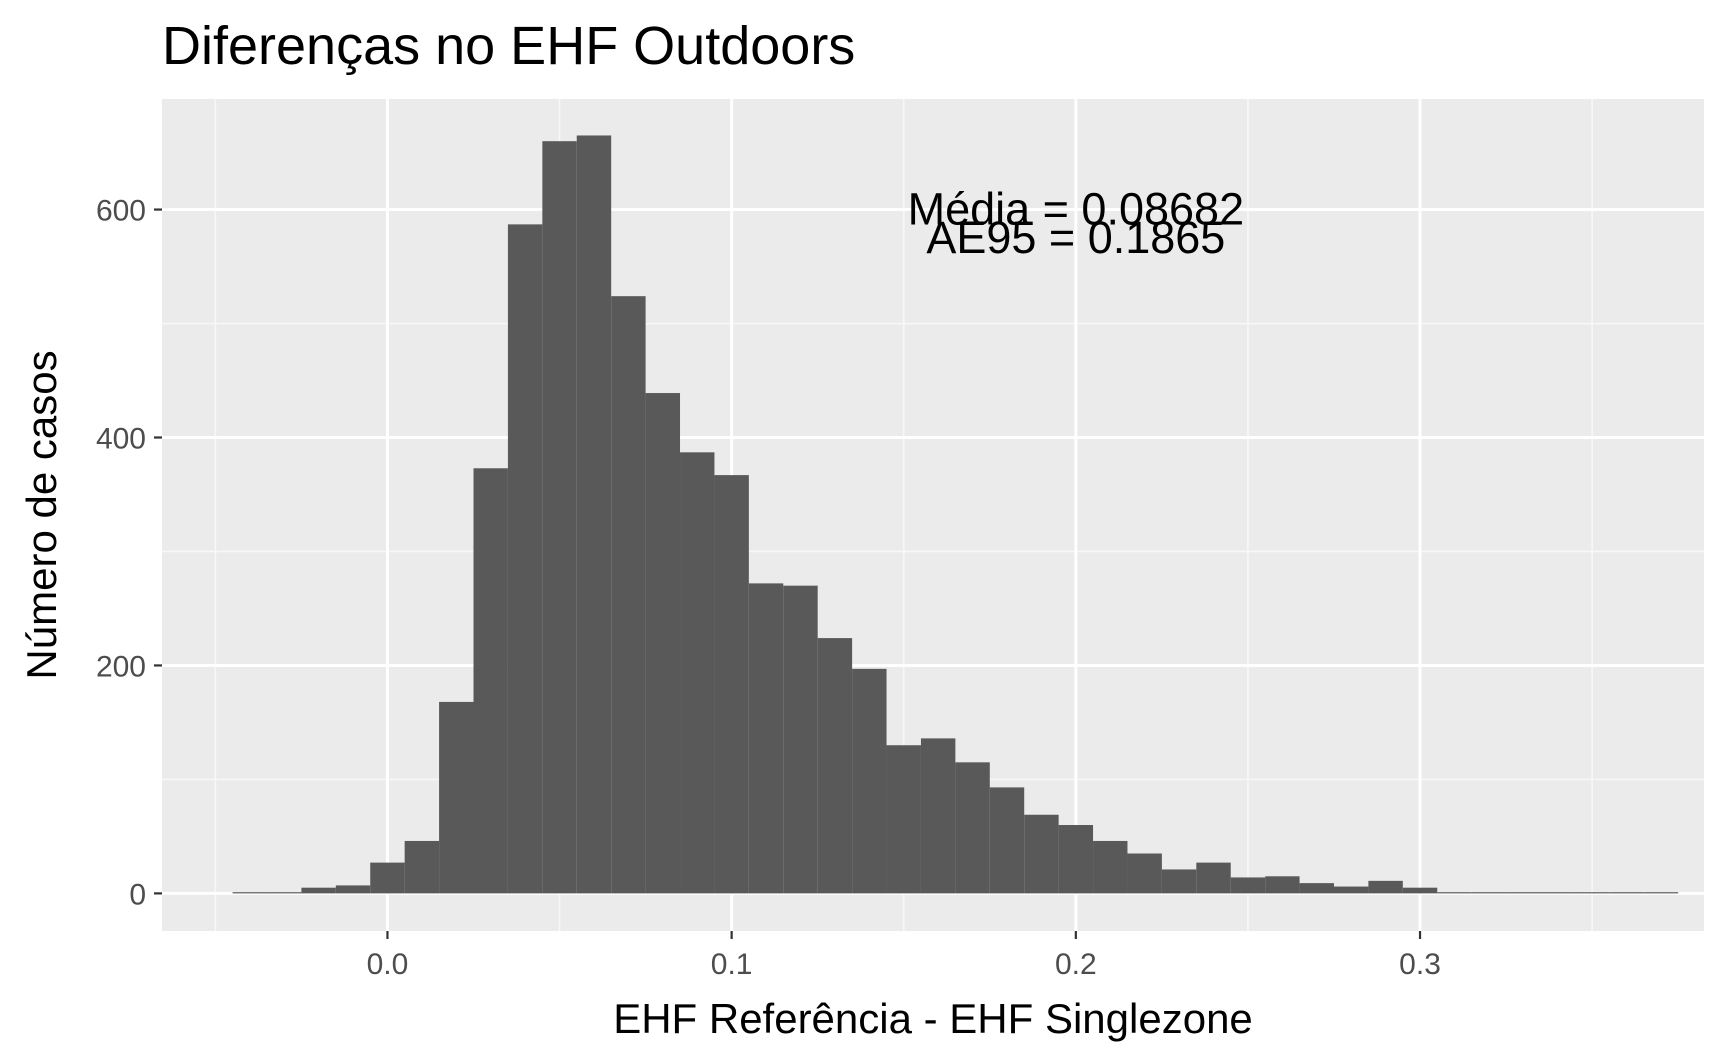 This screenshot has height=1062, width=1712. What do you see at coordinates (129, 553) in the screenshot?
I see `y-axis: 0 200 400 600` at bounding box center [129, 553].